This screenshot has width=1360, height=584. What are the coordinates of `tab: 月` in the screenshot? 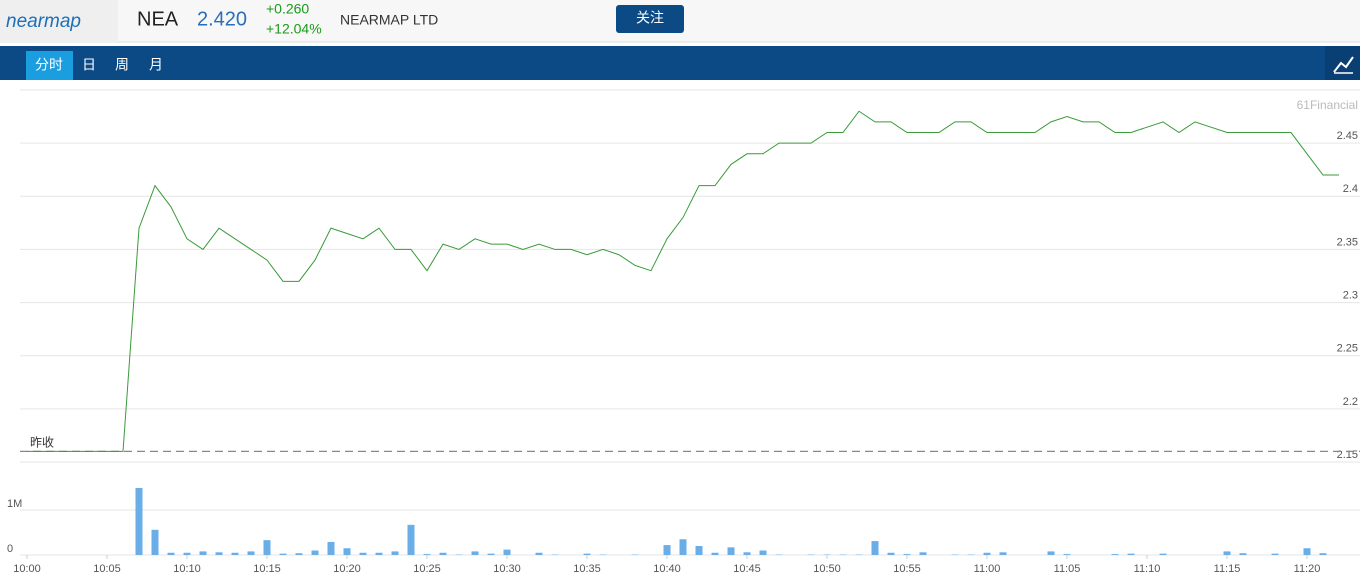 It's located at (156, 65).